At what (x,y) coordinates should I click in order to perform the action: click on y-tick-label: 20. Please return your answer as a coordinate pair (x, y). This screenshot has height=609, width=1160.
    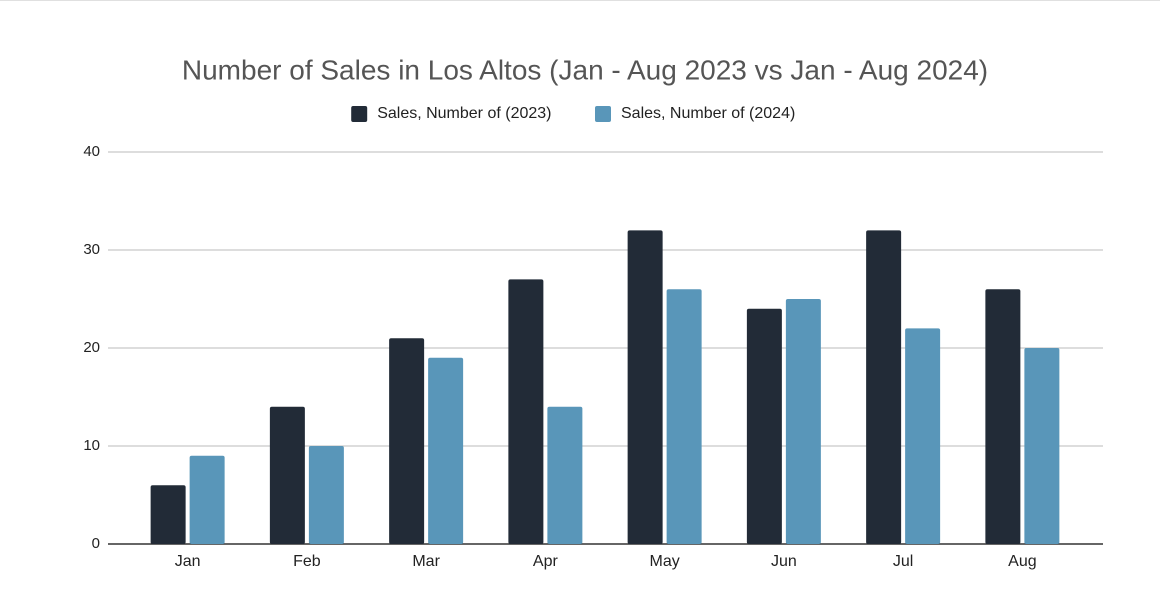
    Looking at the image, I should click on (91, 347).